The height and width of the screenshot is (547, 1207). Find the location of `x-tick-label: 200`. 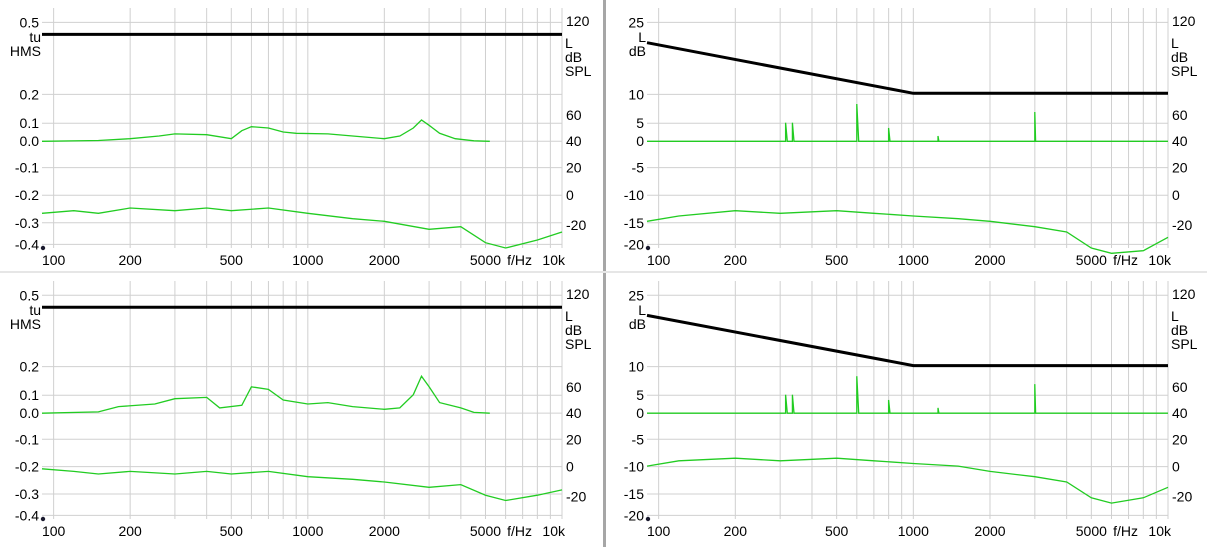

x-tick-label: 200 is located at coordinates (130, 531).